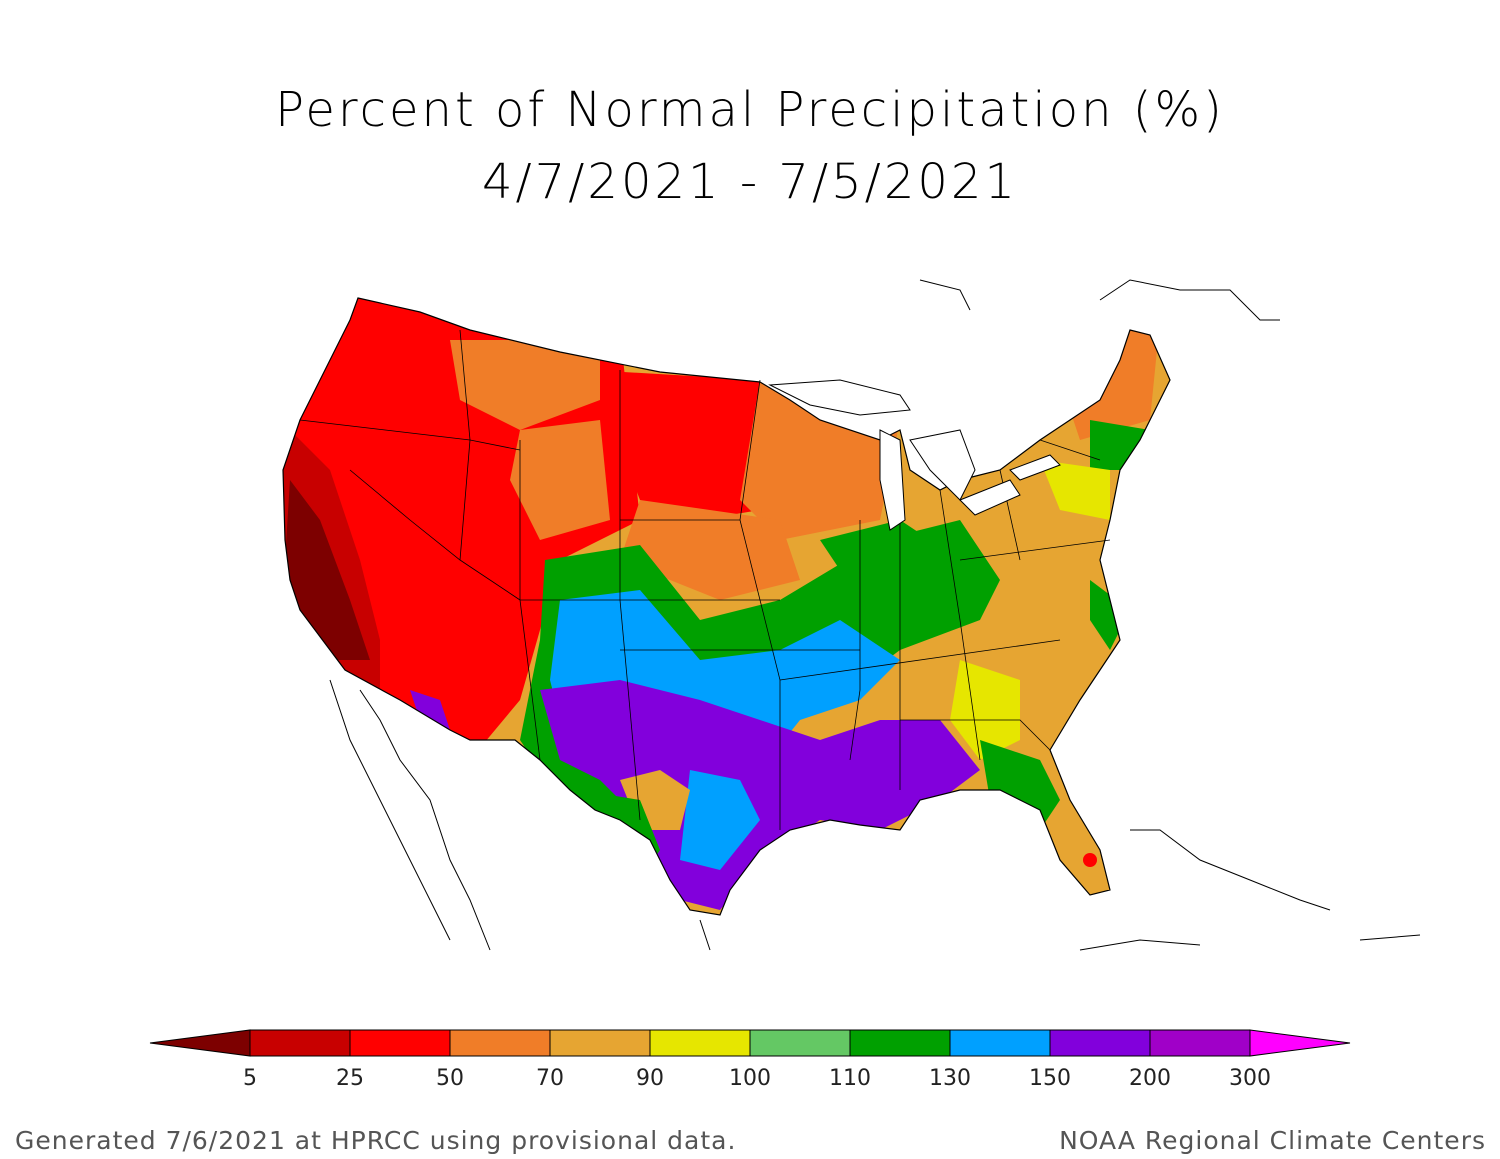 The height and width of the screenshot is (1159, 1500). What do you see at coordinates (250, 1078) in the screenshot?
I see `legend-tick-label: 5` at bounding box center [250, 1078].